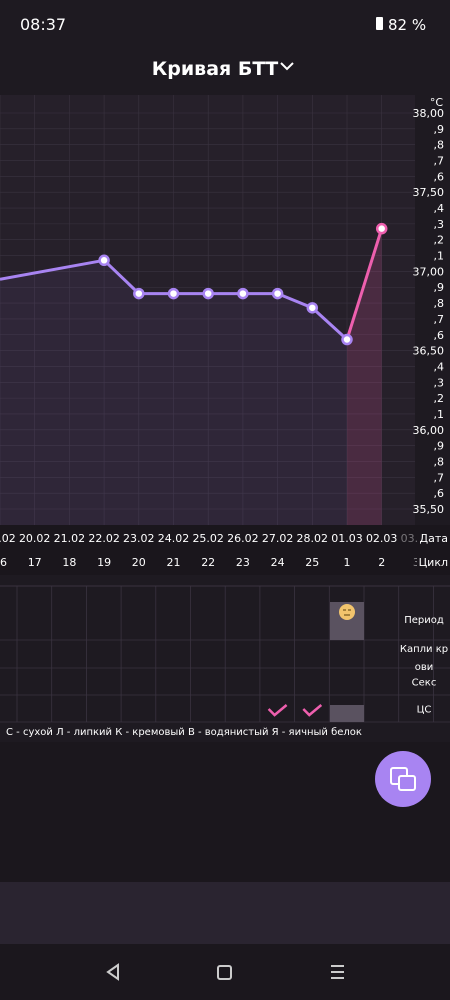 This screenshot has width=450, height=1000. Describe the element at coordinates (364, 284) in the screenshot. I see `line-cycle` at that location.